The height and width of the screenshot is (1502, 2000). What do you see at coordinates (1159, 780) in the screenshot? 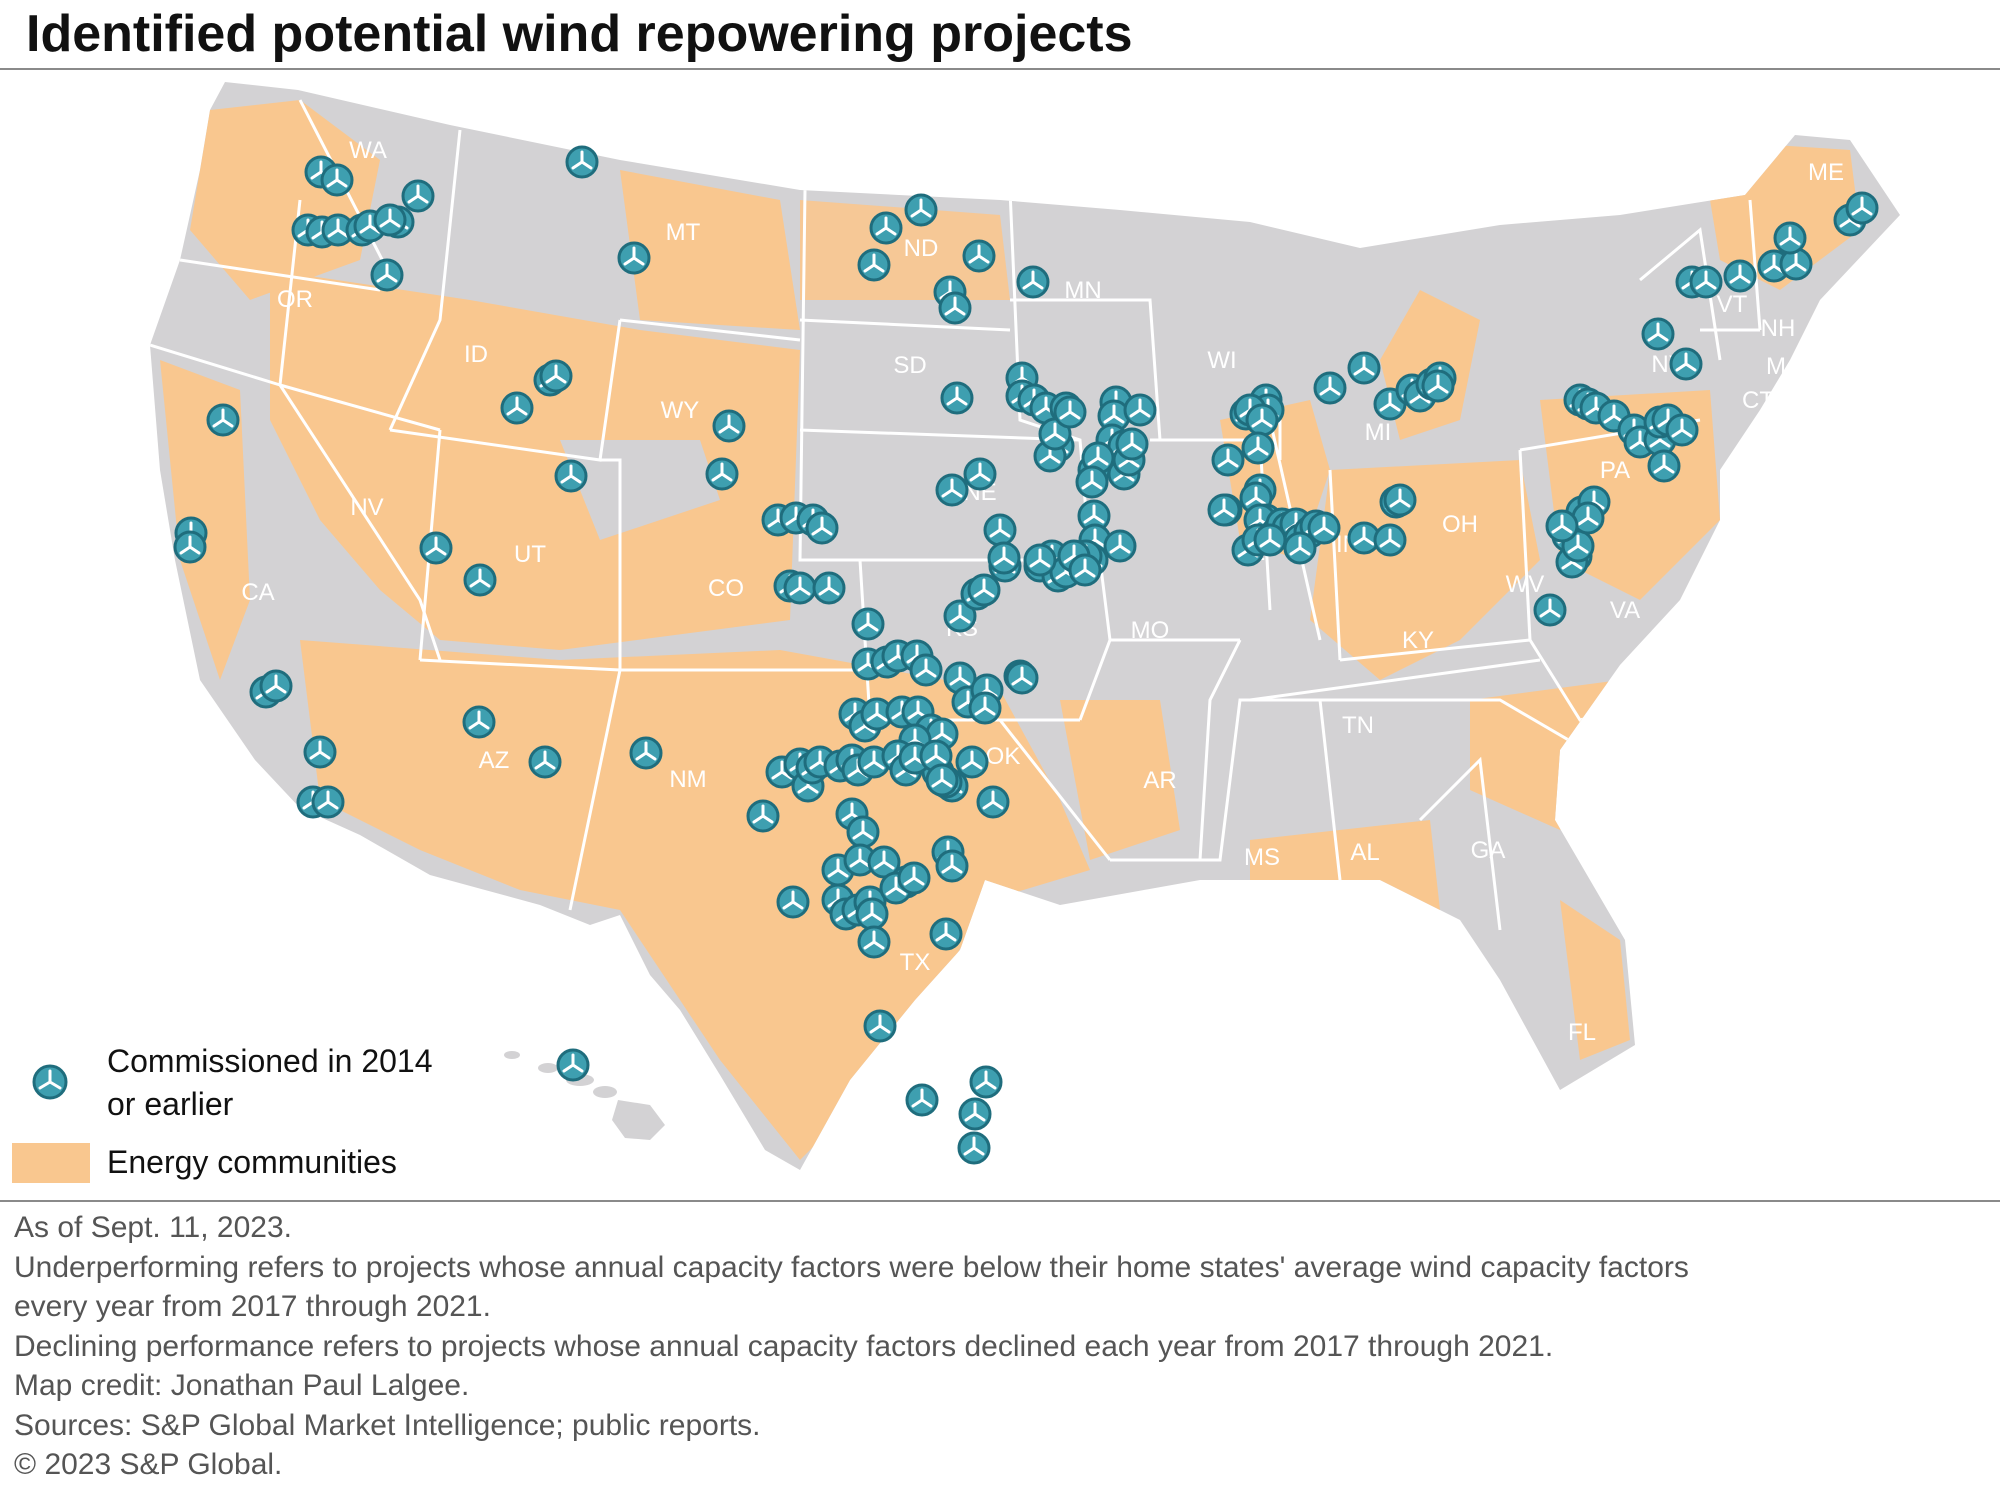
I see `state-label-ar: AR` at bounding box center [1159, 780].